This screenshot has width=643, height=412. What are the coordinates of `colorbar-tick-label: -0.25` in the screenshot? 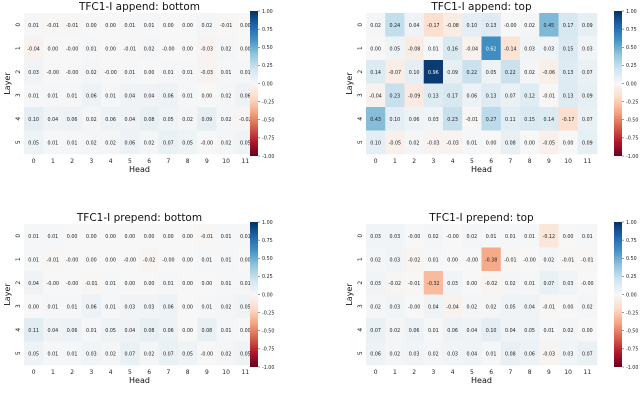 It's located at (268, 313).